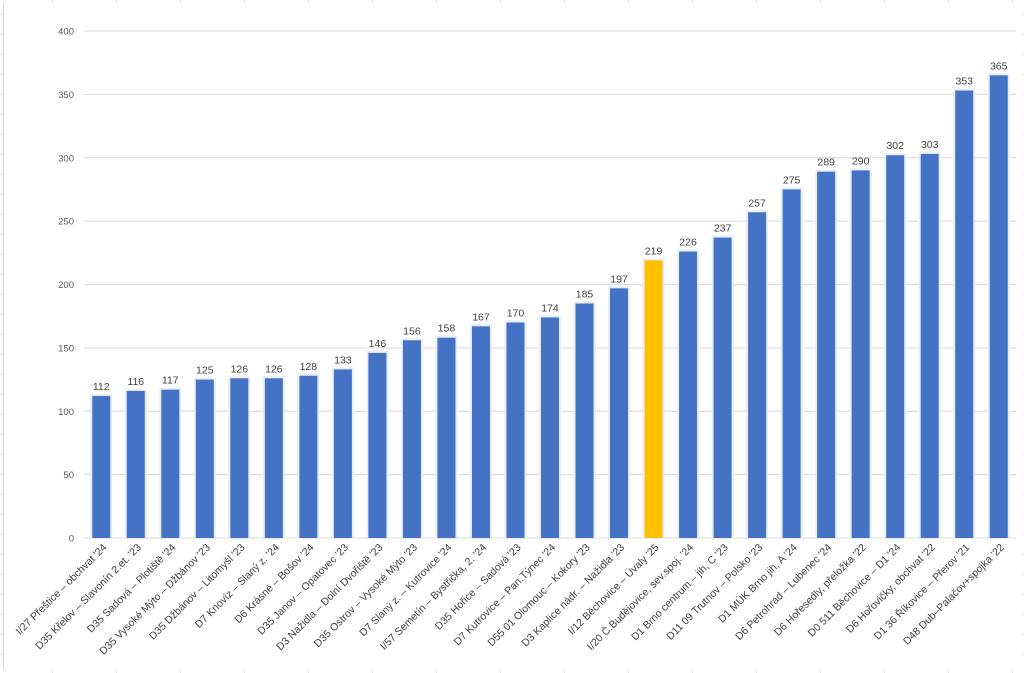 This screenshot has width=1024, height=673. What do you see at coordinates (170, 381) in the screenshot?
I see `data-label: 117` at bounding box center [170, 381].